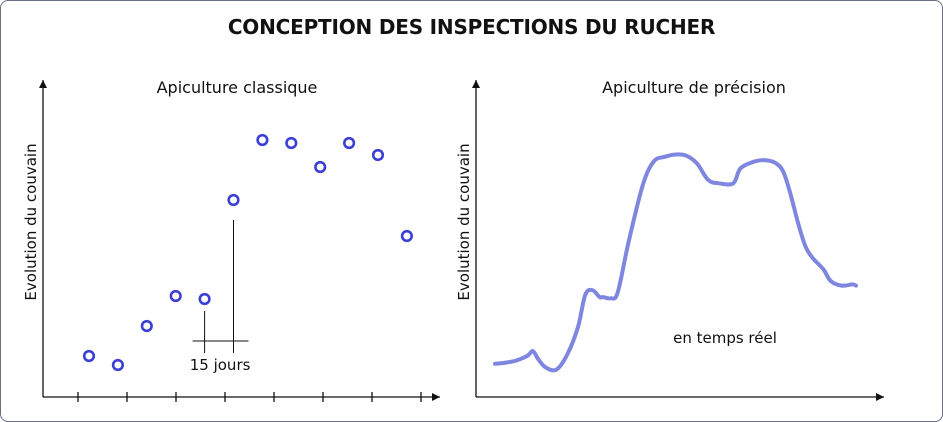 The width and height of the screenshot is (943, 422). What do you see at coordinates (237, 87) in the screenshot?
I see `left-chart-title: Apiculture classique` at bounding box center [237, 87].